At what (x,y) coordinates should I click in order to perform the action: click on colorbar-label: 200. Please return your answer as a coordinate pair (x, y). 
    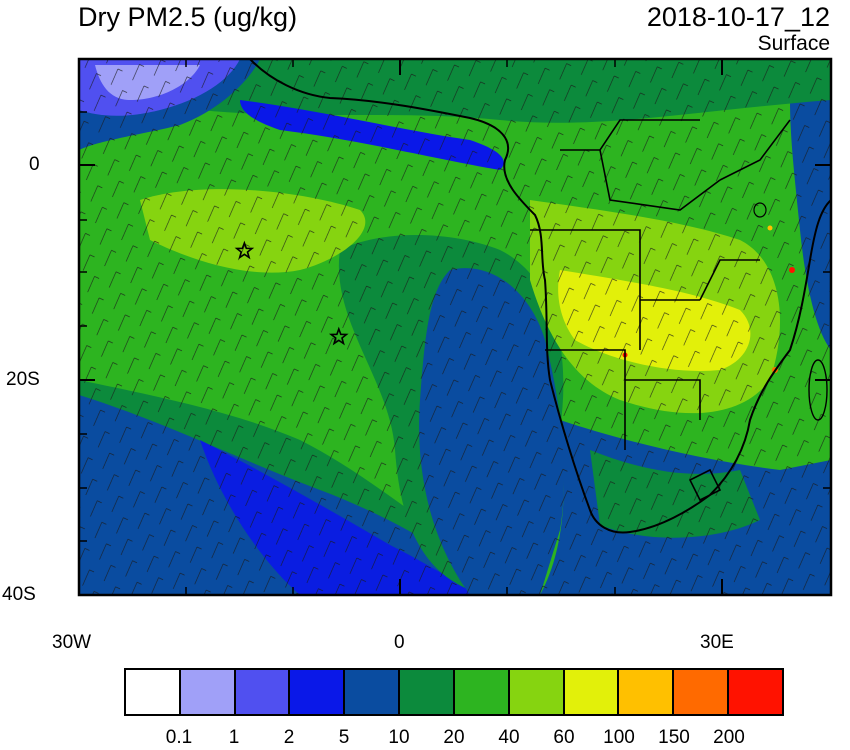
    Looking at the image, I should click on (729, 737).